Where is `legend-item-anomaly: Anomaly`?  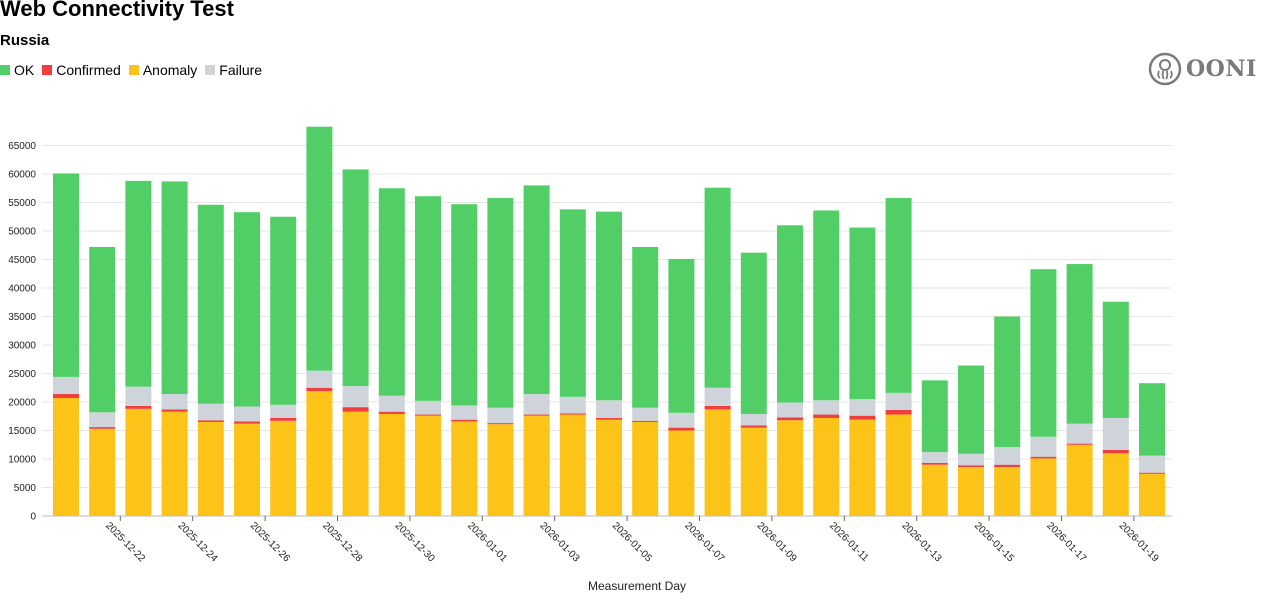 legend-item-anomaly: Anomaly is located at coordinates (162, 70).